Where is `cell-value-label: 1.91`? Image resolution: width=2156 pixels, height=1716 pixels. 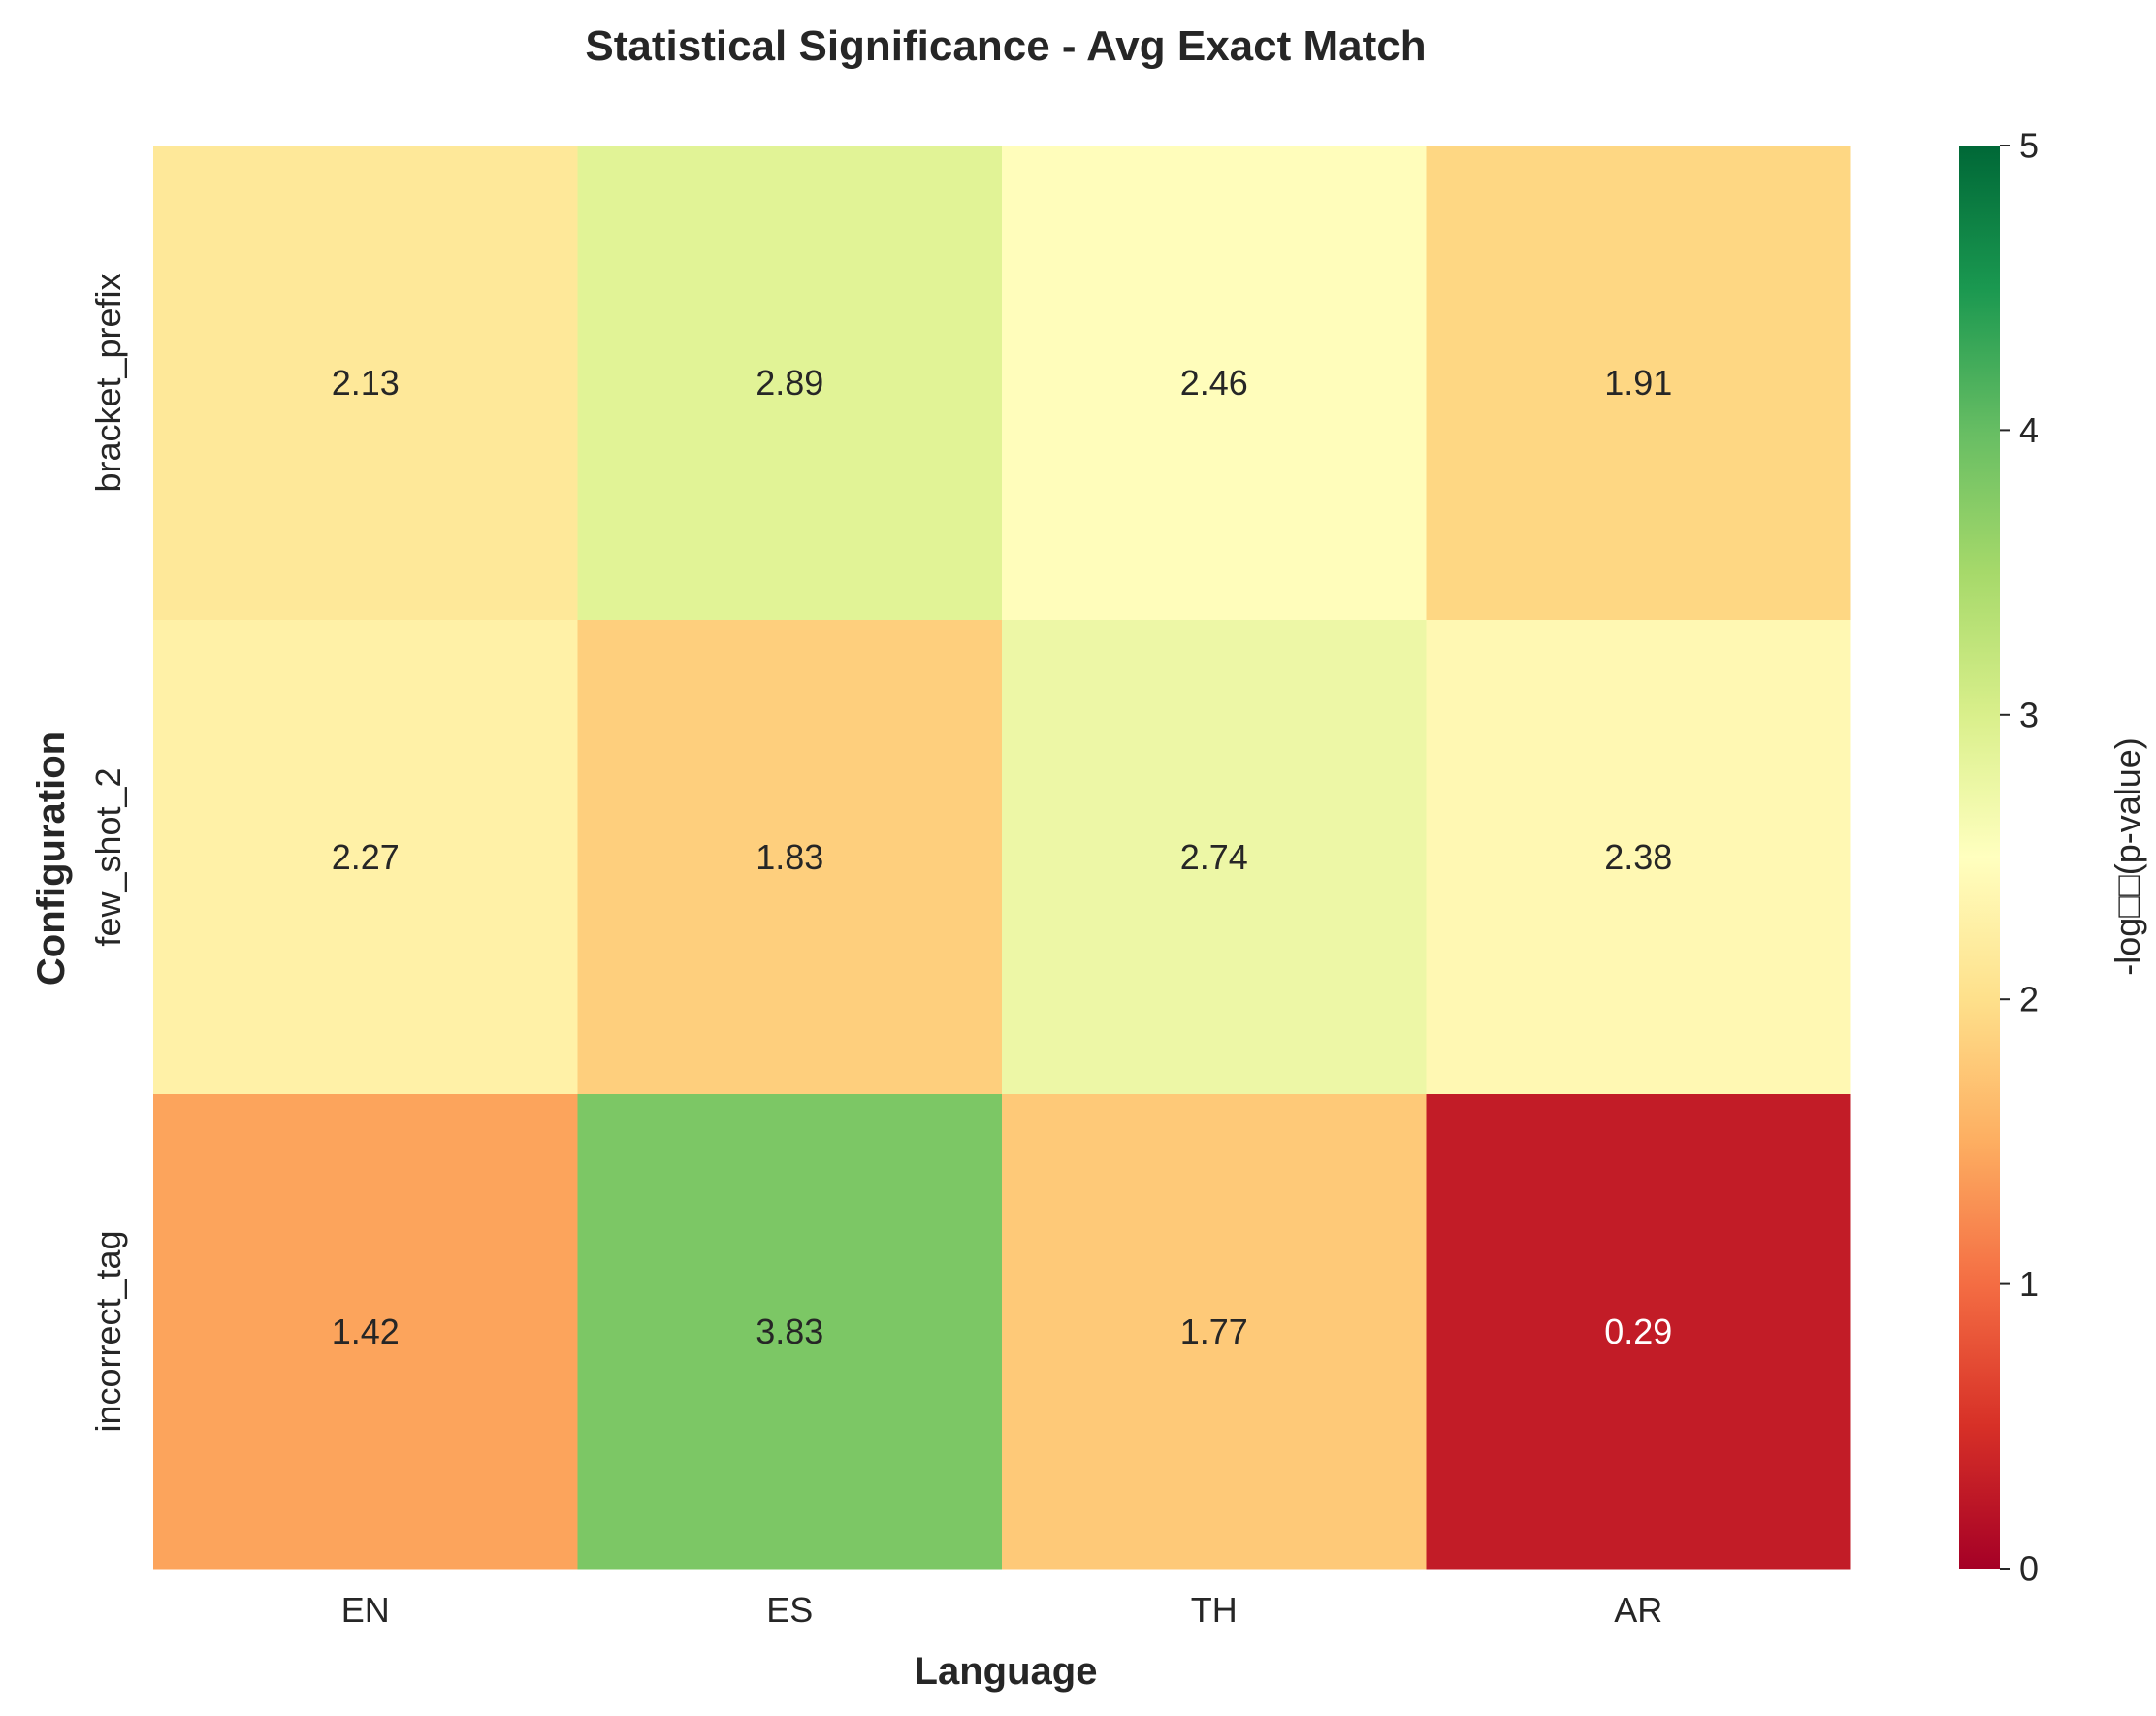
cell-value-label: 1.91 is located at coordinates (1638, 383).